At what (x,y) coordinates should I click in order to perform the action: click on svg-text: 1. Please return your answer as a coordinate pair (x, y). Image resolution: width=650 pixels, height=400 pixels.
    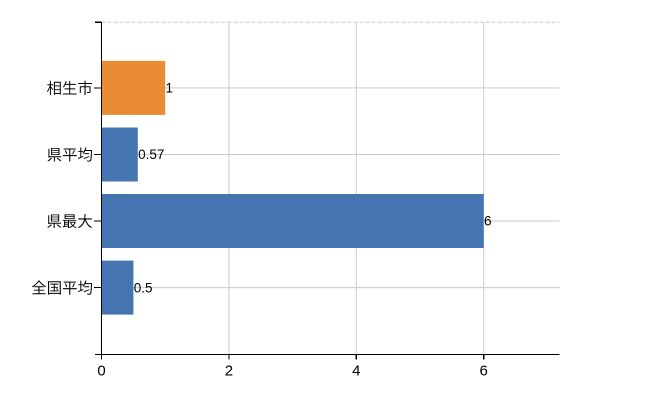
    Looking at the image, I should click on (170, 88).